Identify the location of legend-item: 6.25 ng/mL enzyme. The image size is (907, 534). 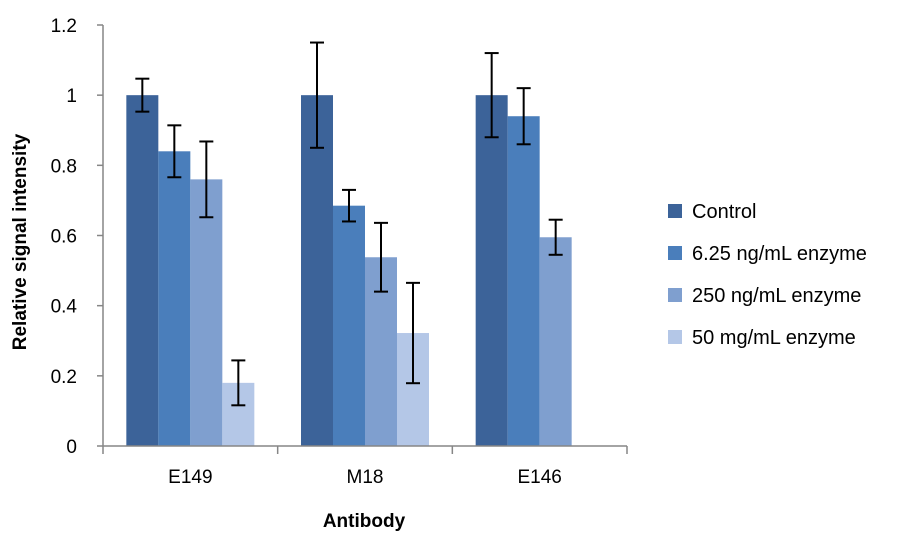
(767, 254).